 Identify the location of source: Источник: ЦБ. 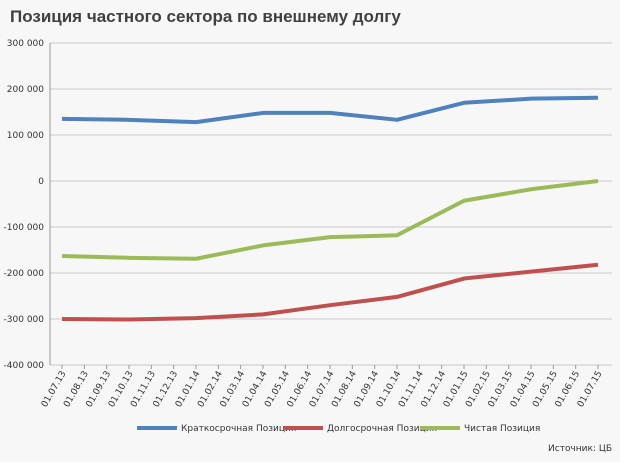
(580, 449).